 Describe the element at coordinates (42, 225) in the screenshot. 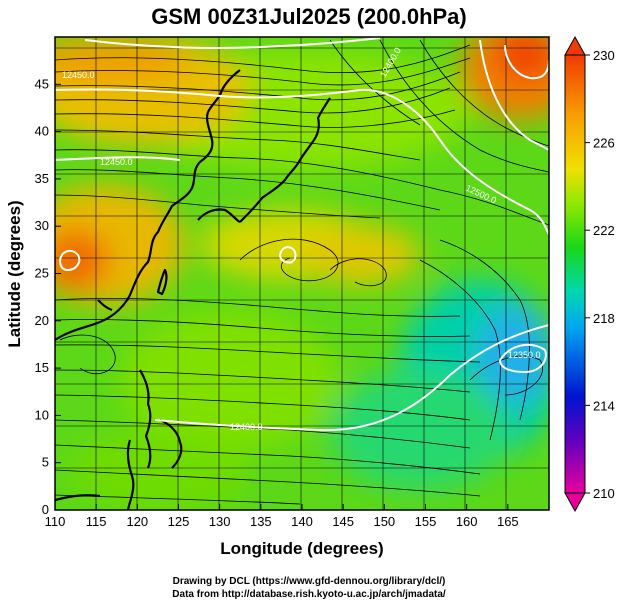

I see `y-tick-label: 30` at that location.